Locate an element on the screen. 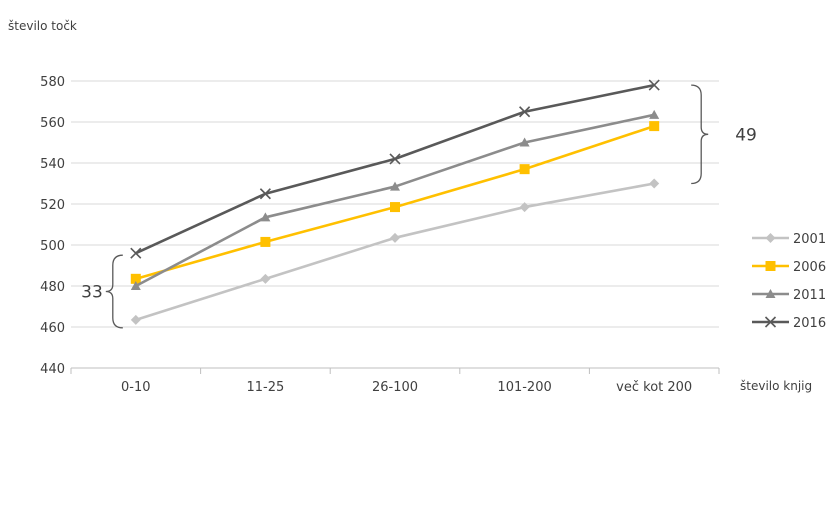 The image size is (835, 507). x-axis: 0-10 11-25 26-100 101-200 več kot 200 is located at coordinates (395, 381).